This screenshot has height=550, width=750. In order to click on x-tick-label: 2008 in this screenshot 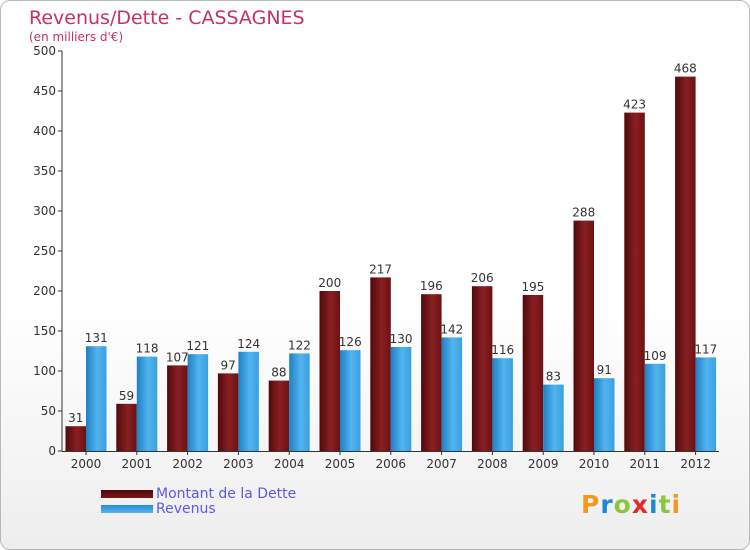, I will do `click(492, 464)`.